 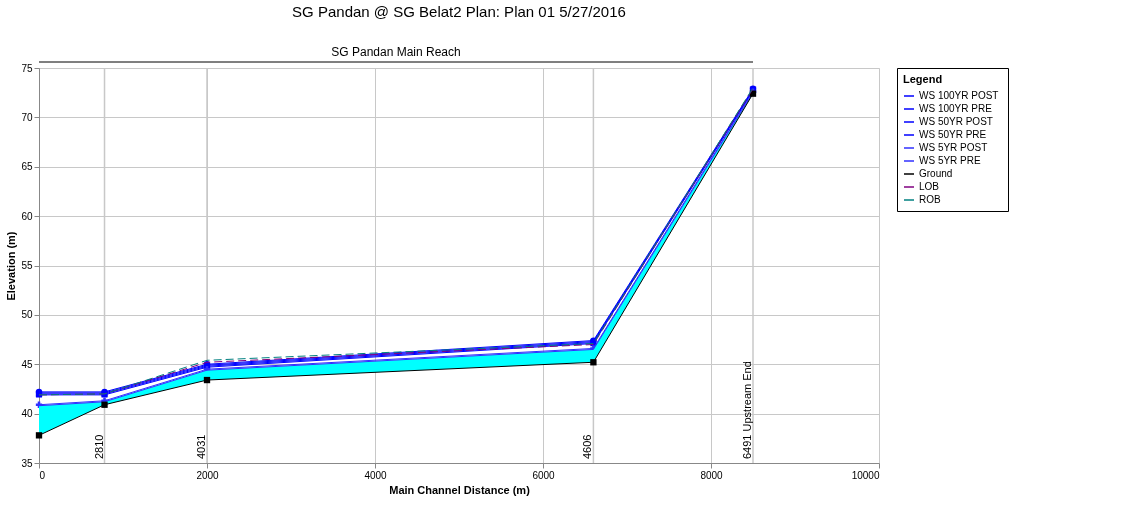 I want to click on legend-label: WS 5YR POST, so click(x=953, y=147).